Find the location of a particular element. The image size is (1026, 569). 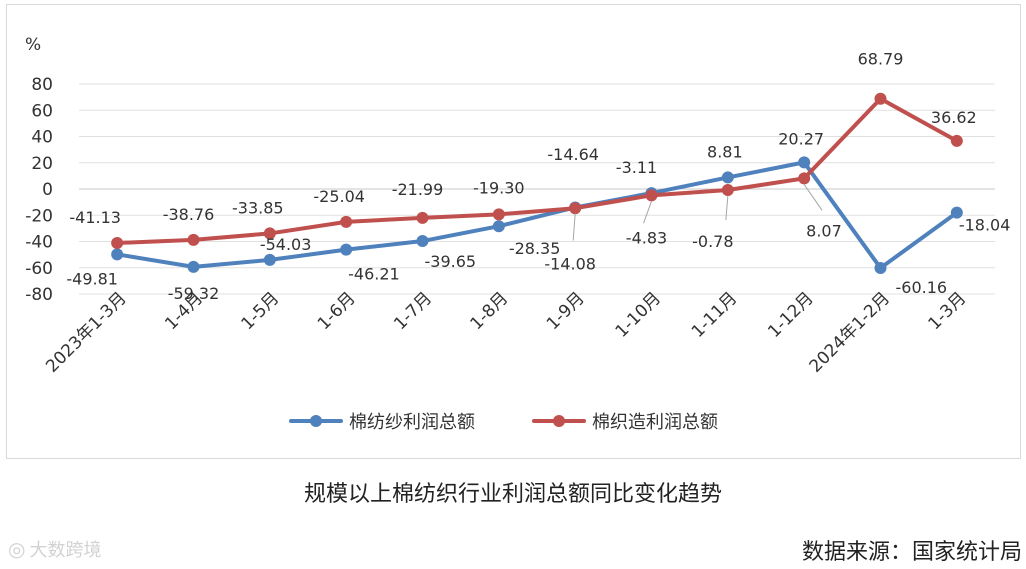

y-tick-label: -80 is located at coordinates (39, 295).